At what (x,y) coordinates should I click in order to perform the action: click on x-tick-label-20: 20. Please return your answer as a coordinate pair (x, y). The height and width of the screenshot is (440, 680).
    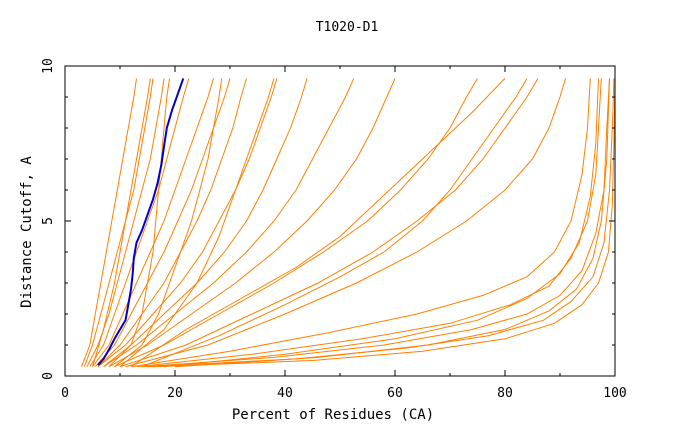
    Looking at the image, I should click on (175, 393).